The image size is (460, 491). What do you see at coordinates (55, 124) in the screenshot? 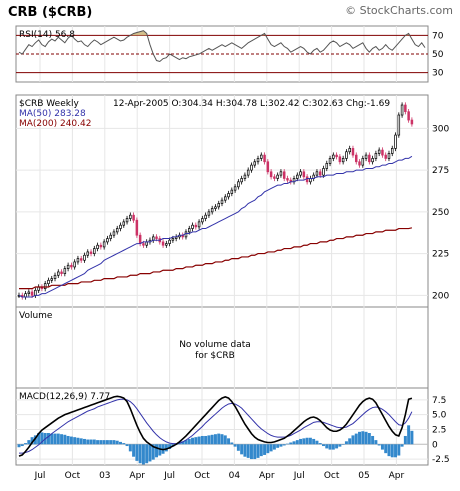
I see `ma200-legend: MA(200) 240.42` at bounding box center [55, 124].